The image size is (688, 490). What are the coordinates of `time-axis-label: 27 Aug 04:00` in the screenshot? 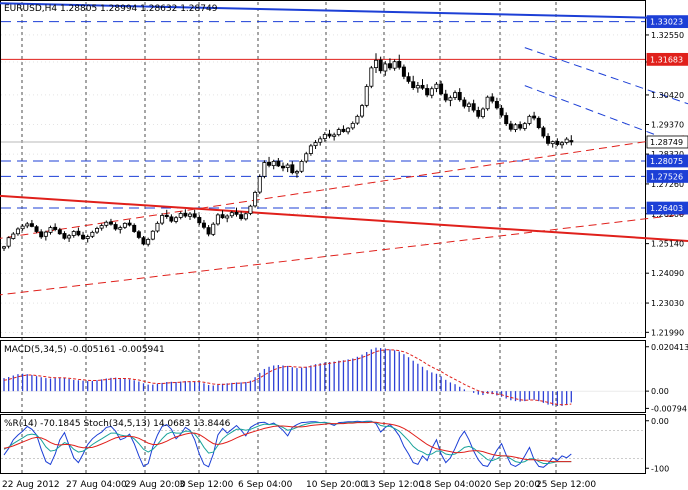 It's located at (96, 485).